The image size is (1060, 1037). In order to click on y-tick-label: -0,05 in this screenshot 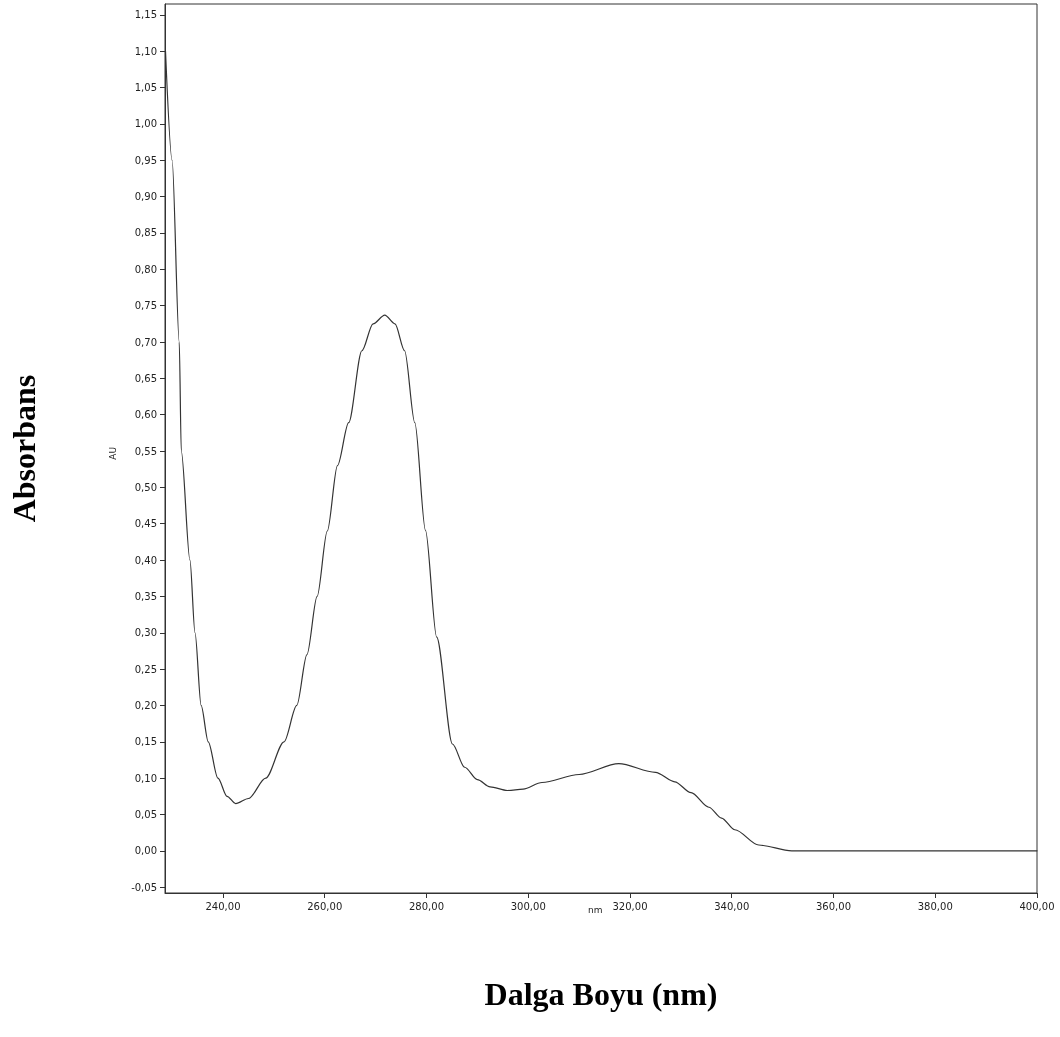, I will do `click(144, 887)`.